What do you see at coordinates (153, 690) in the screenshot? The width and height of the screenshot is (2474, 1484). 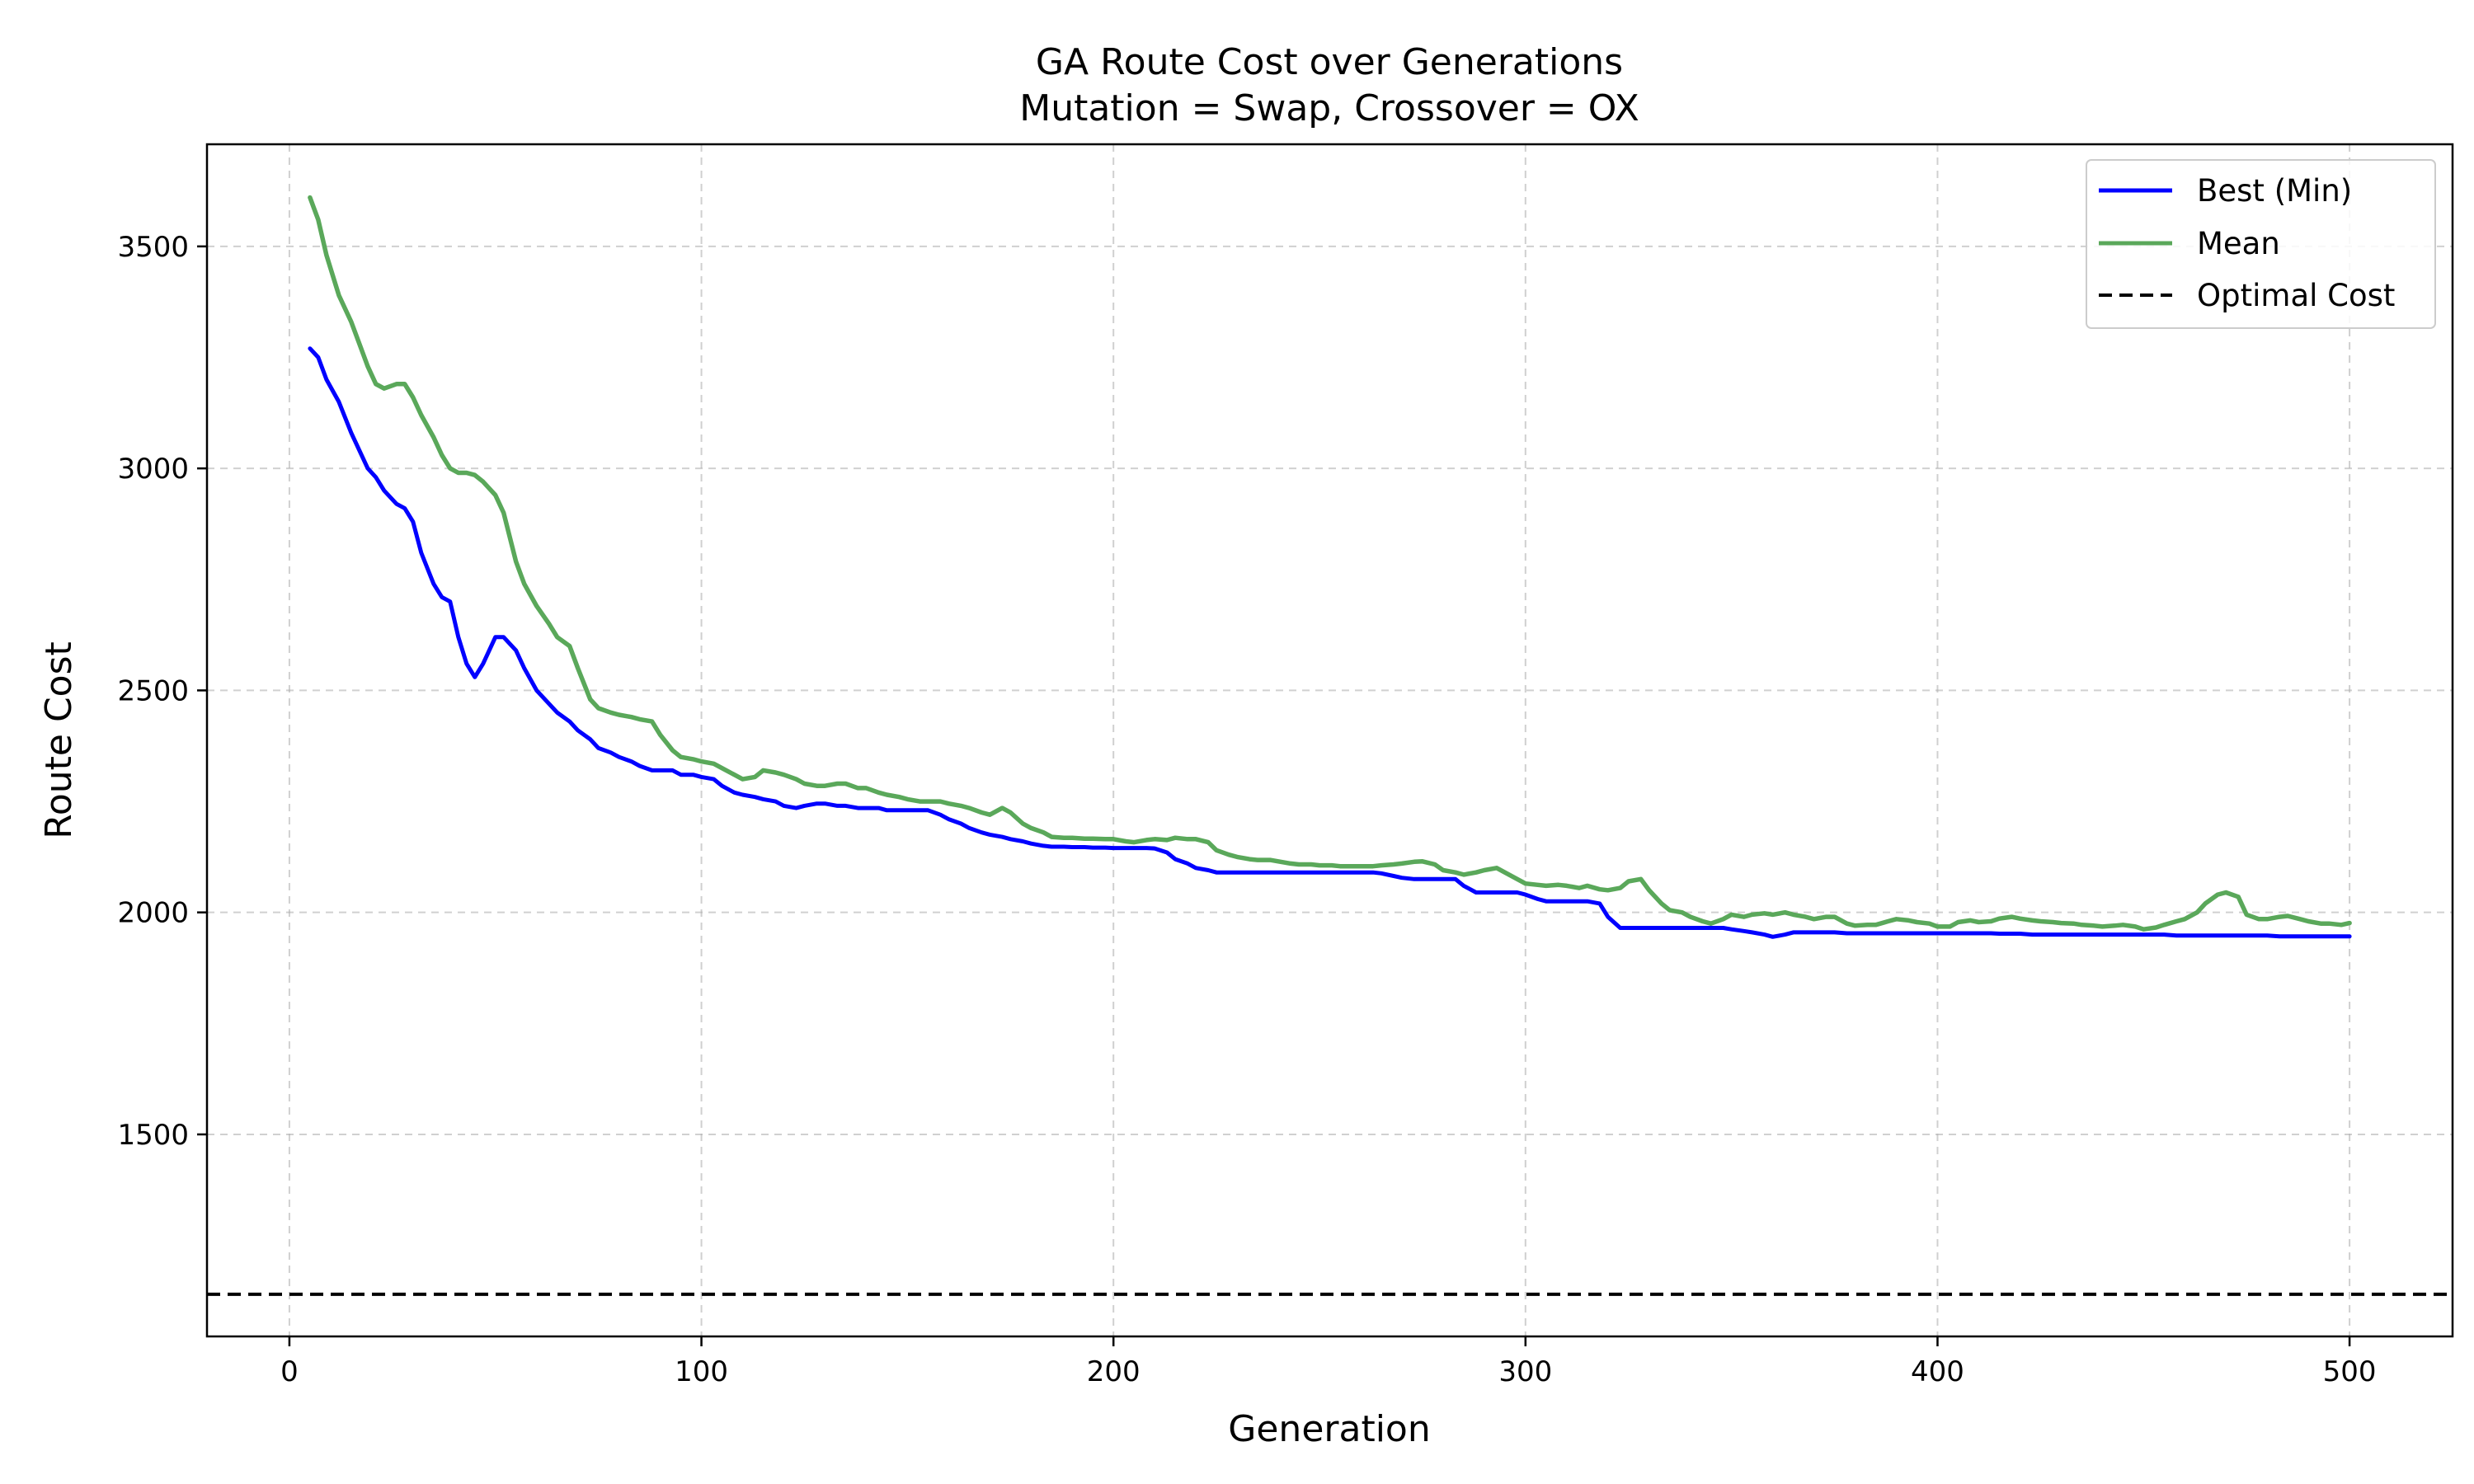 I see `y-tick-label: 2500` at bounding box center [153, 690].